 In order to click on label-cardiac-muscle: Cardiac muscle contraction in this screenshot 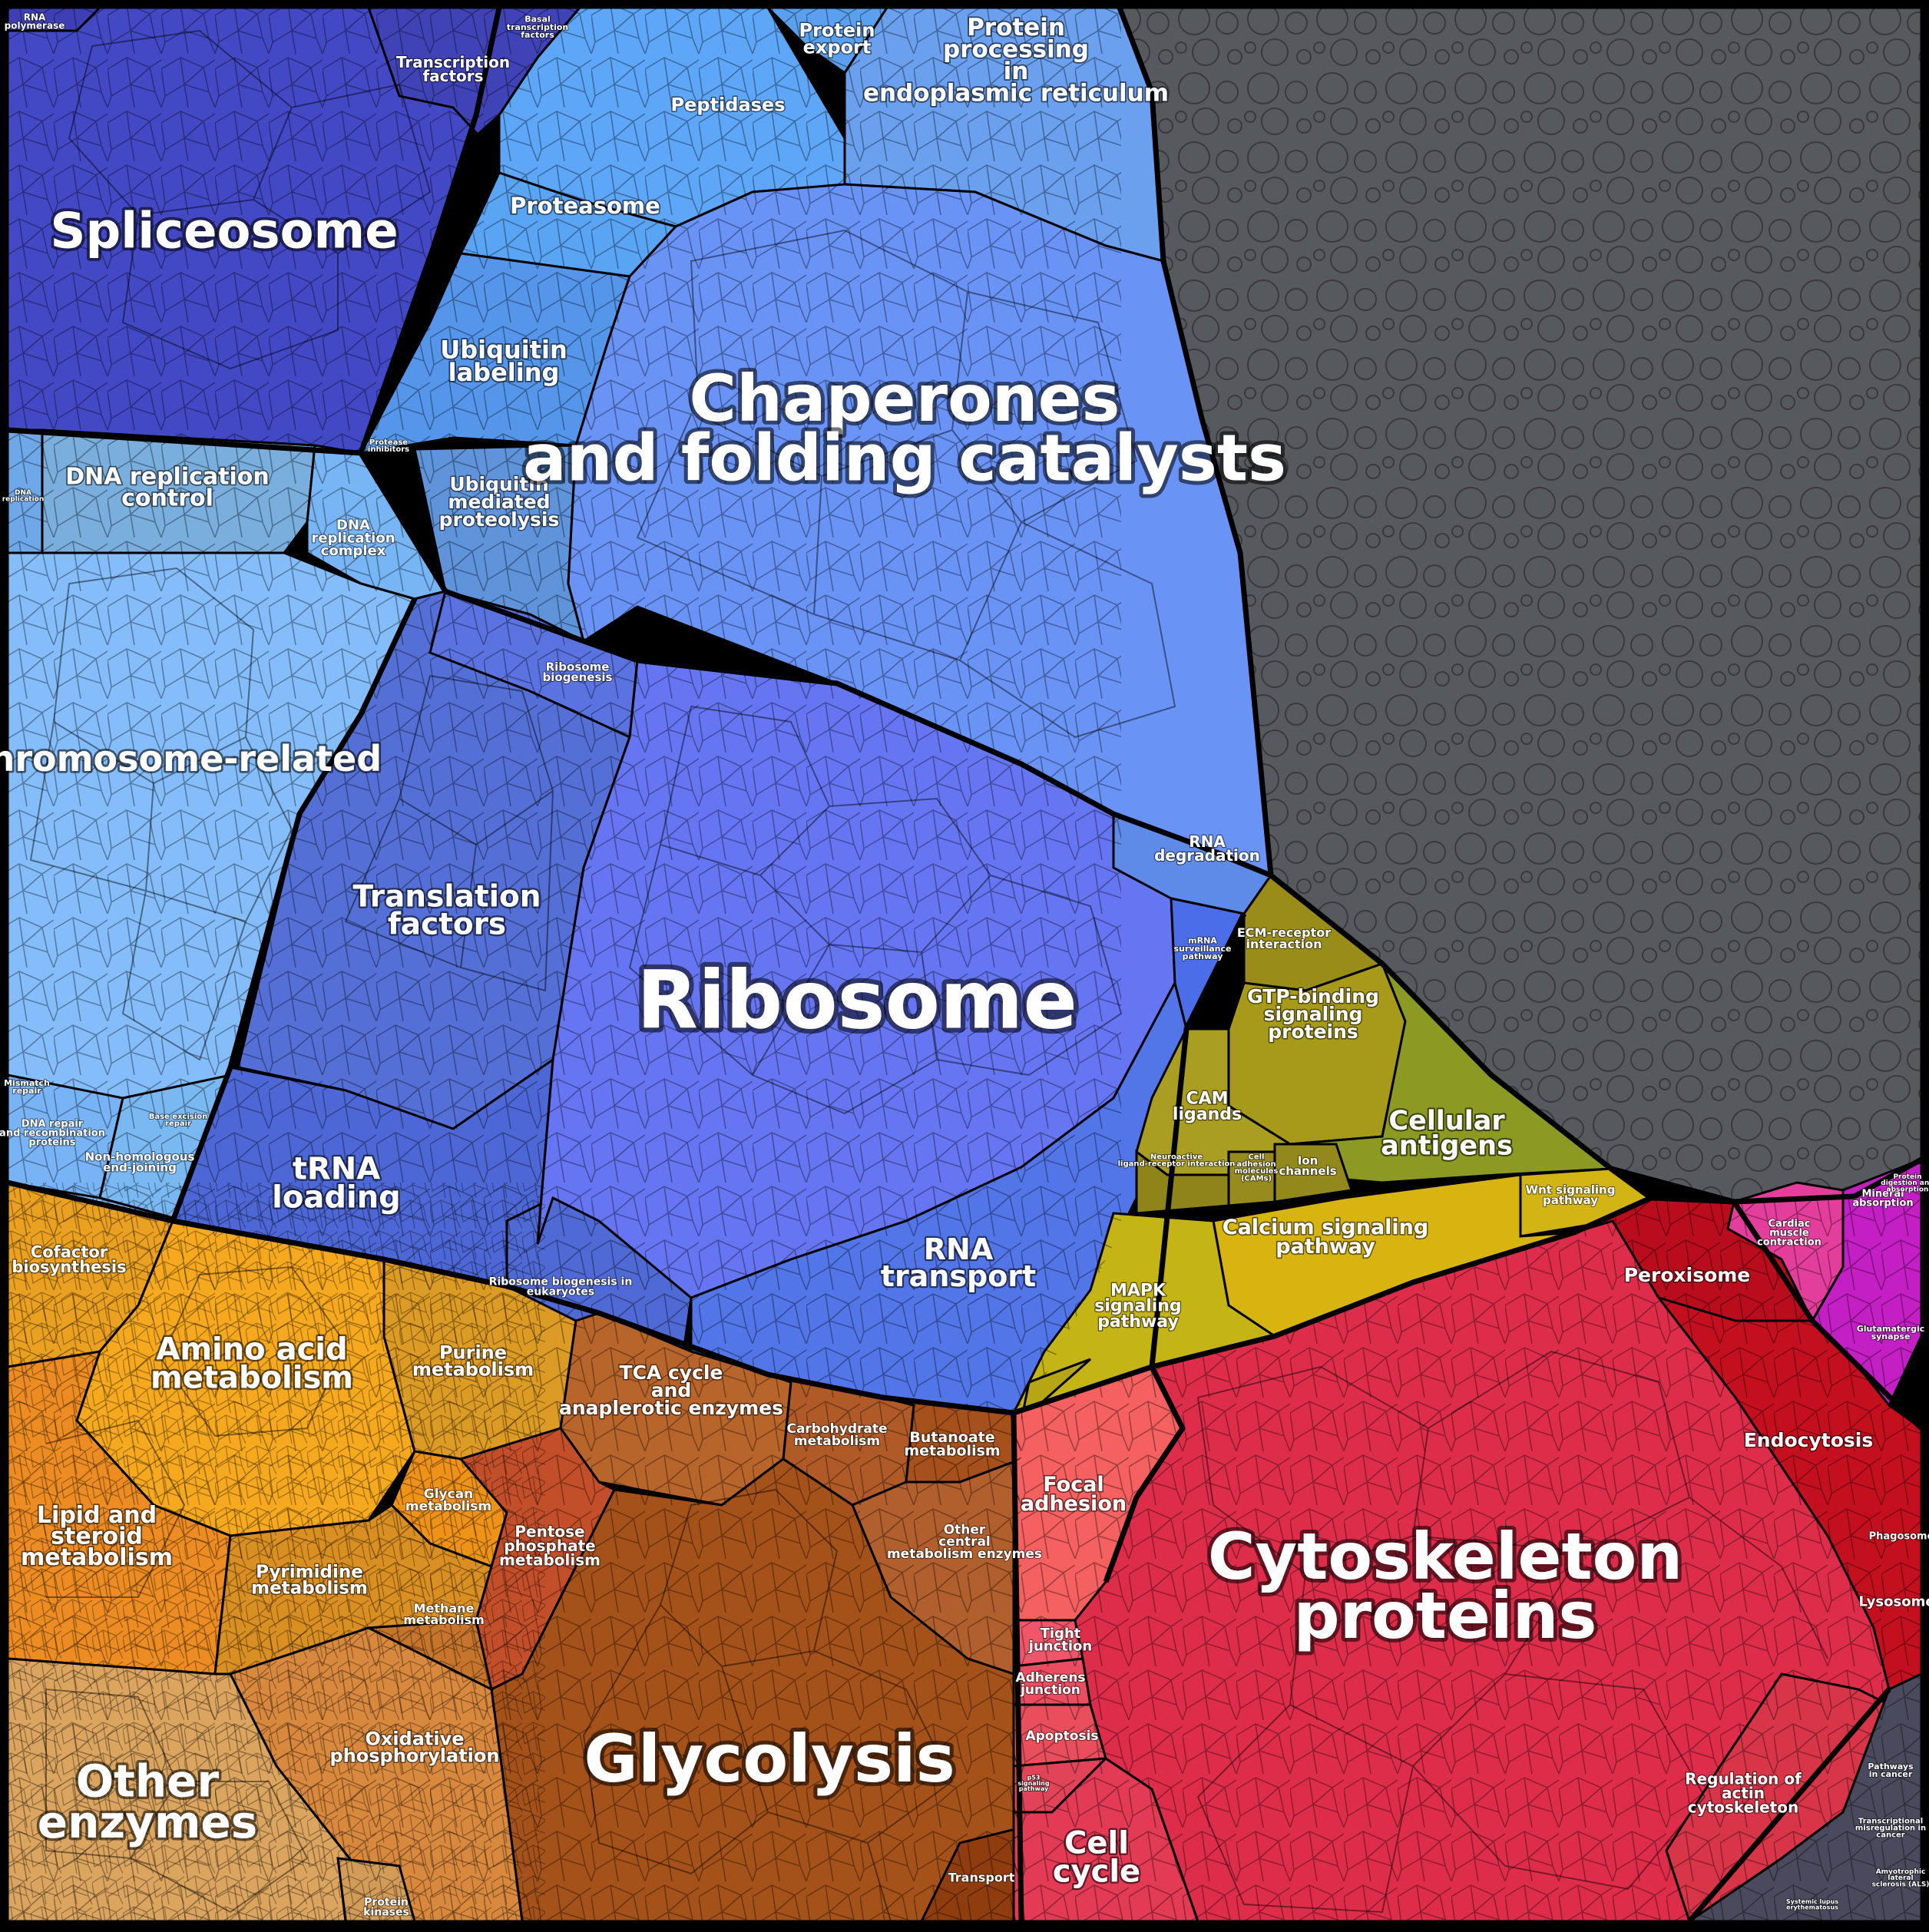, I will do `click(1789, 1234)`.